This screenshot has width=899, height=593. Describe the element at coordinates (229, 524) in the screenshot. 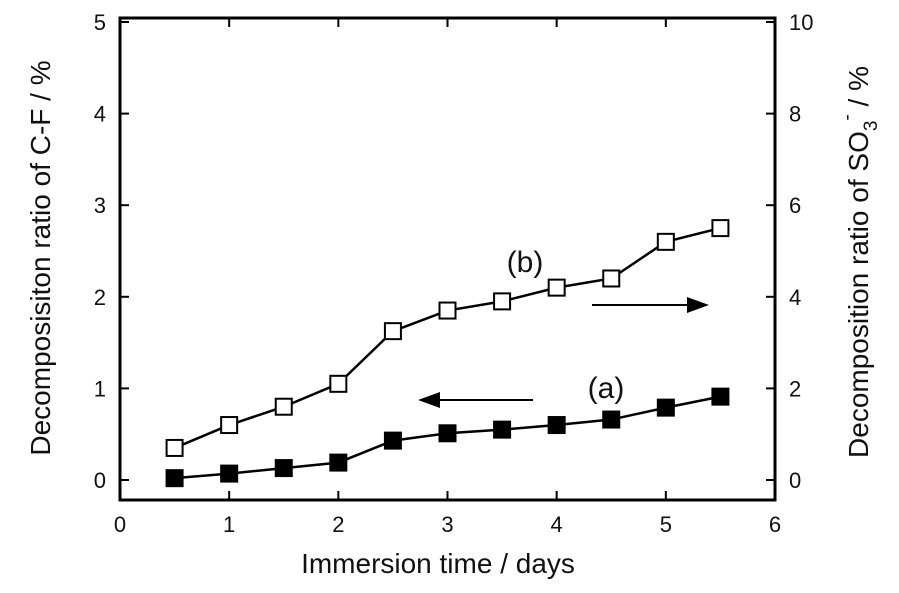

I see `x-tick-label: 1` at that location.